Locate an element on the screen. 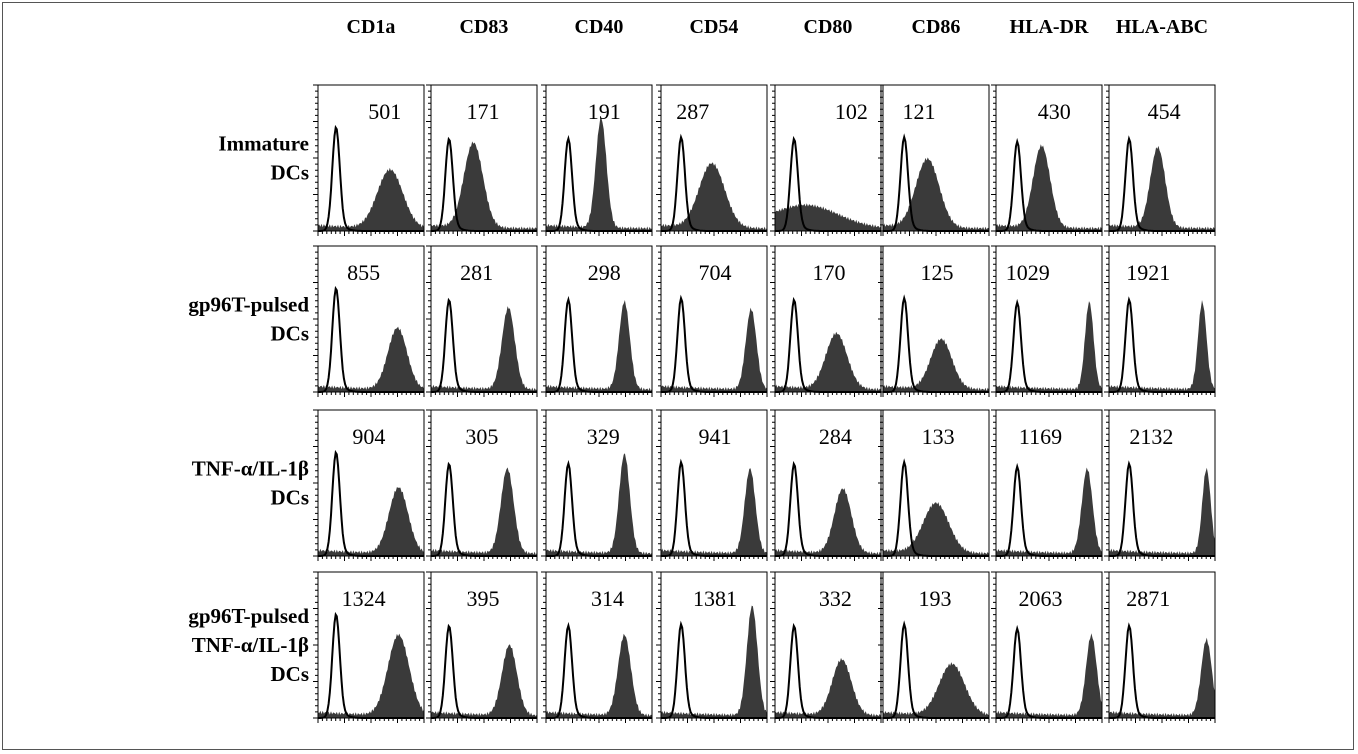  histogram-panel-cd80: 332 is located at coordinates (826, 647).